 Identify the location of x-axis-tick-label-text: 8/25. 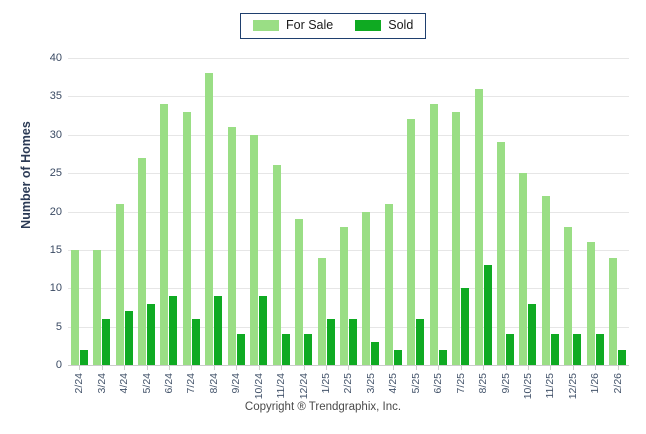
(483, 383).